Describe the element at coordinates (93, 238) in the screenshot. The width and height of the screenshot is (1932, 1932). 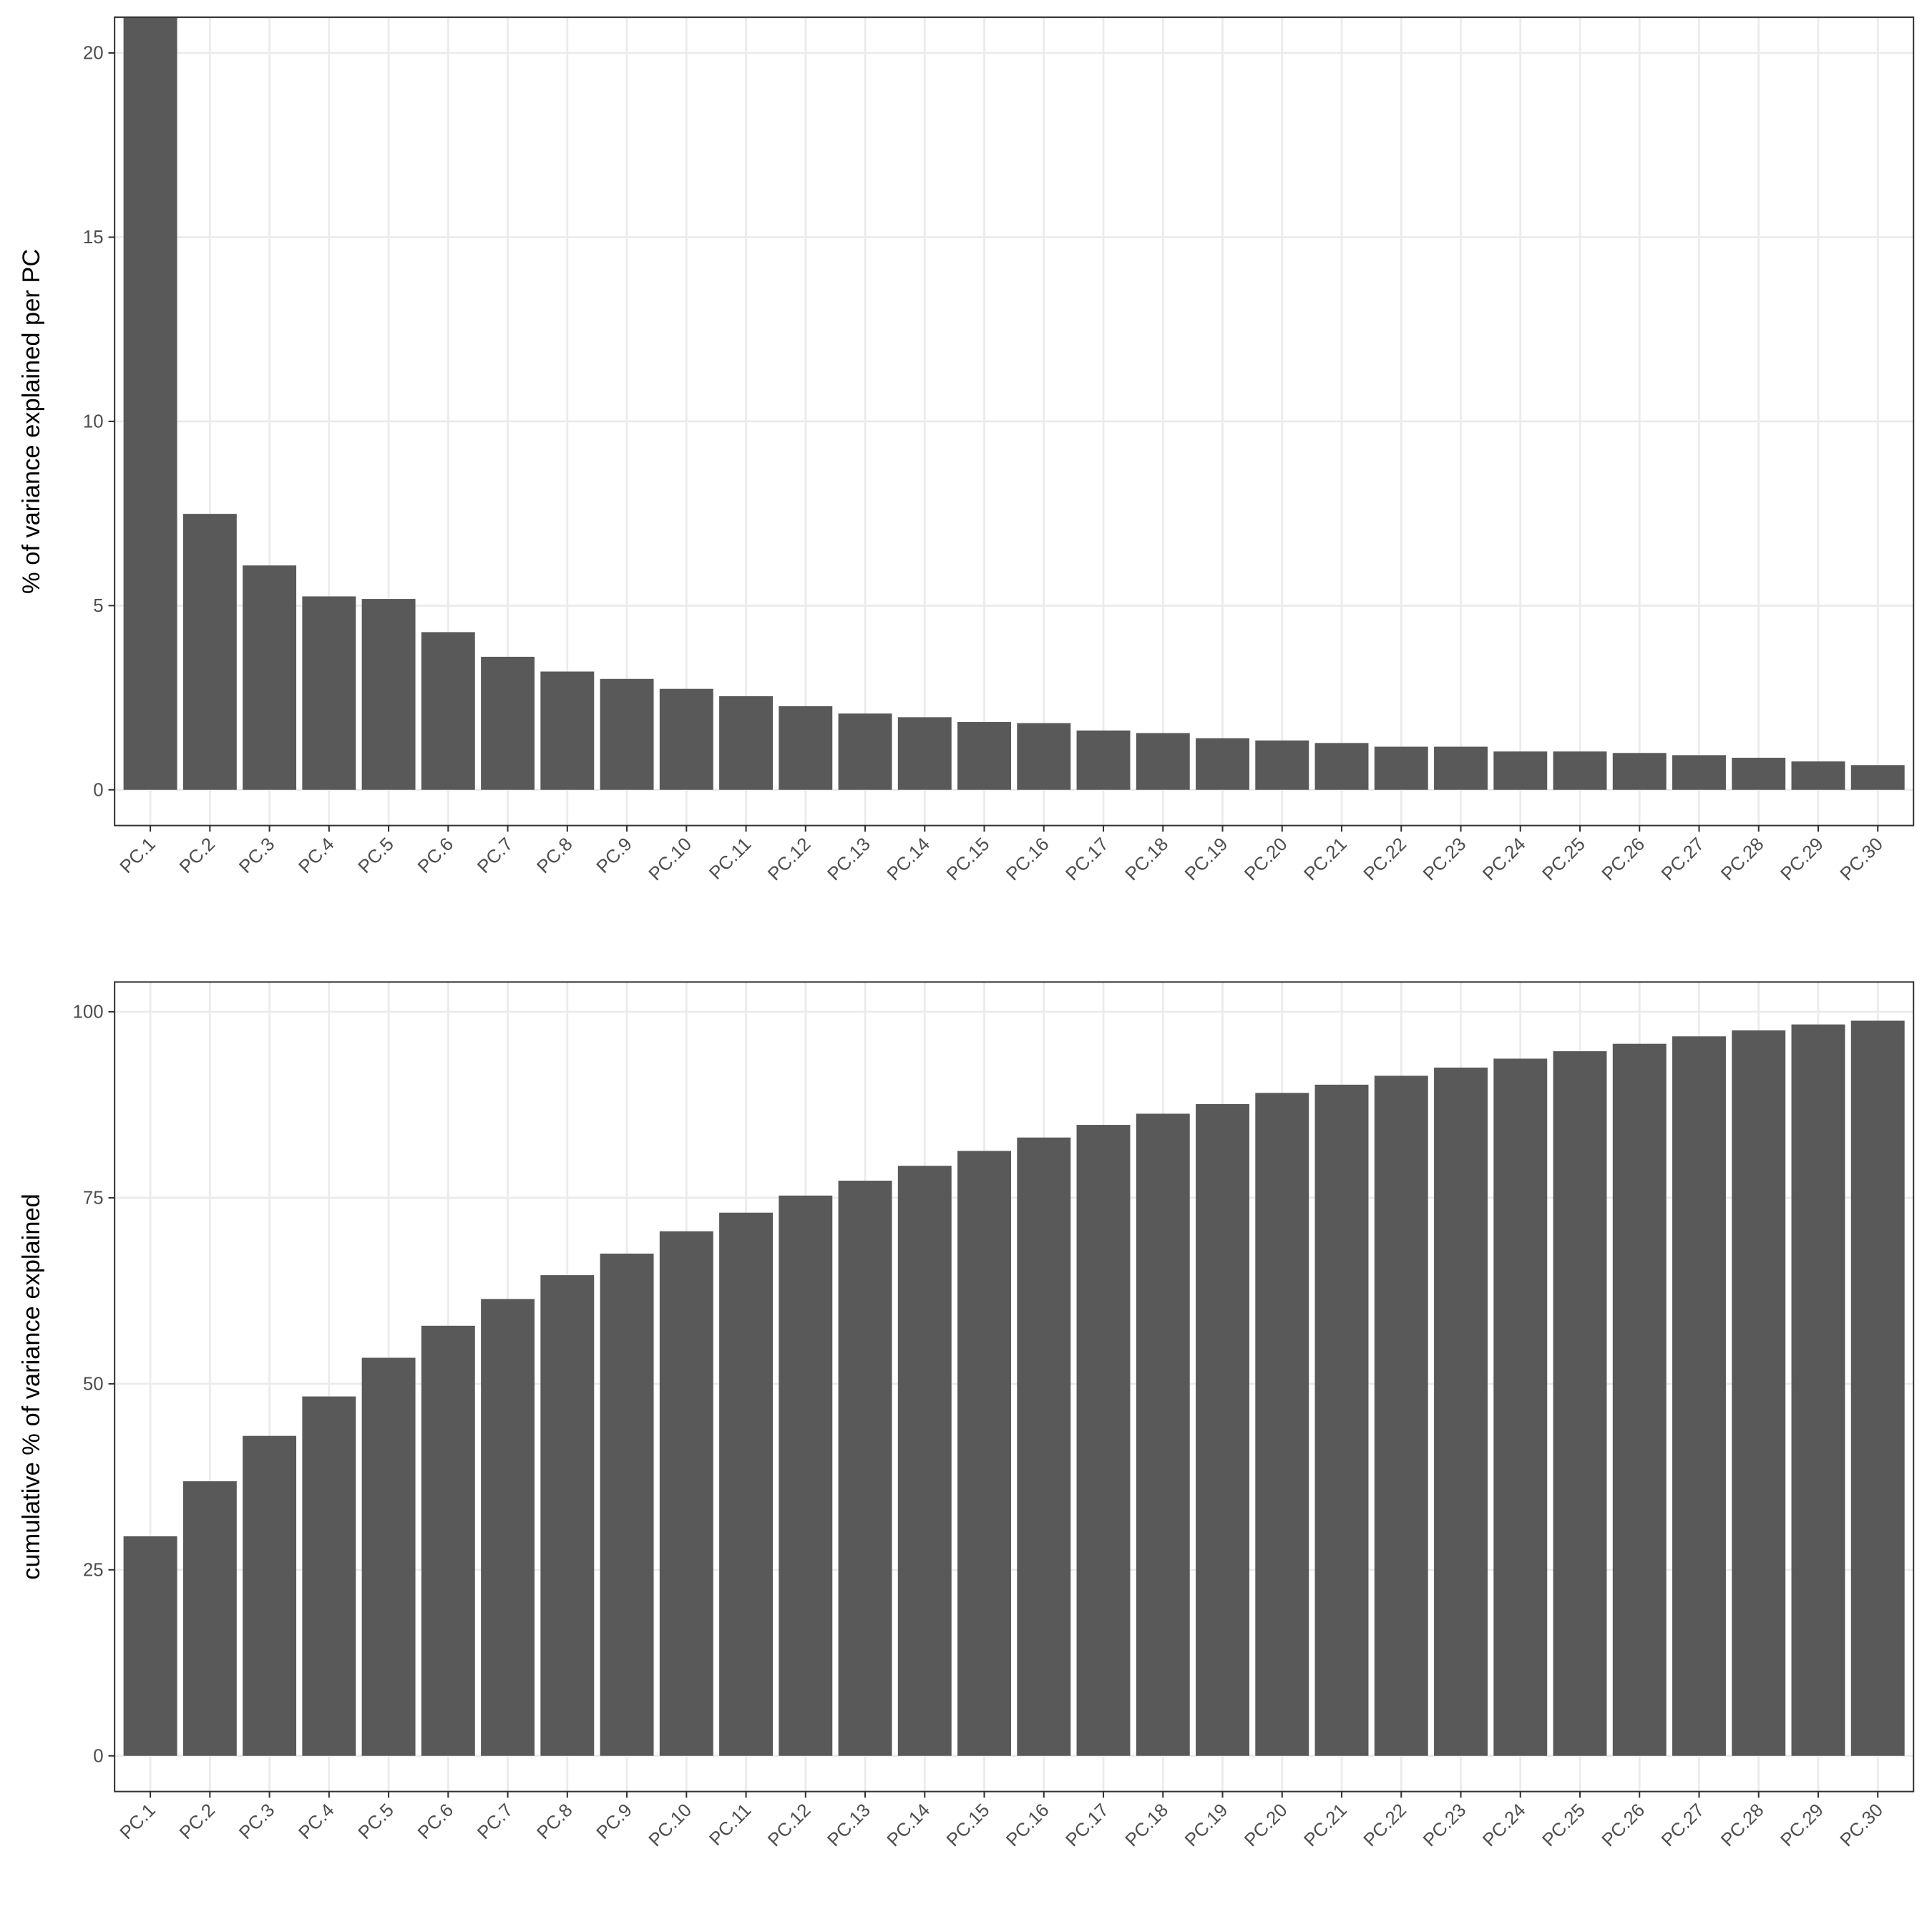
I see `y-tick-label: 15` at that location.